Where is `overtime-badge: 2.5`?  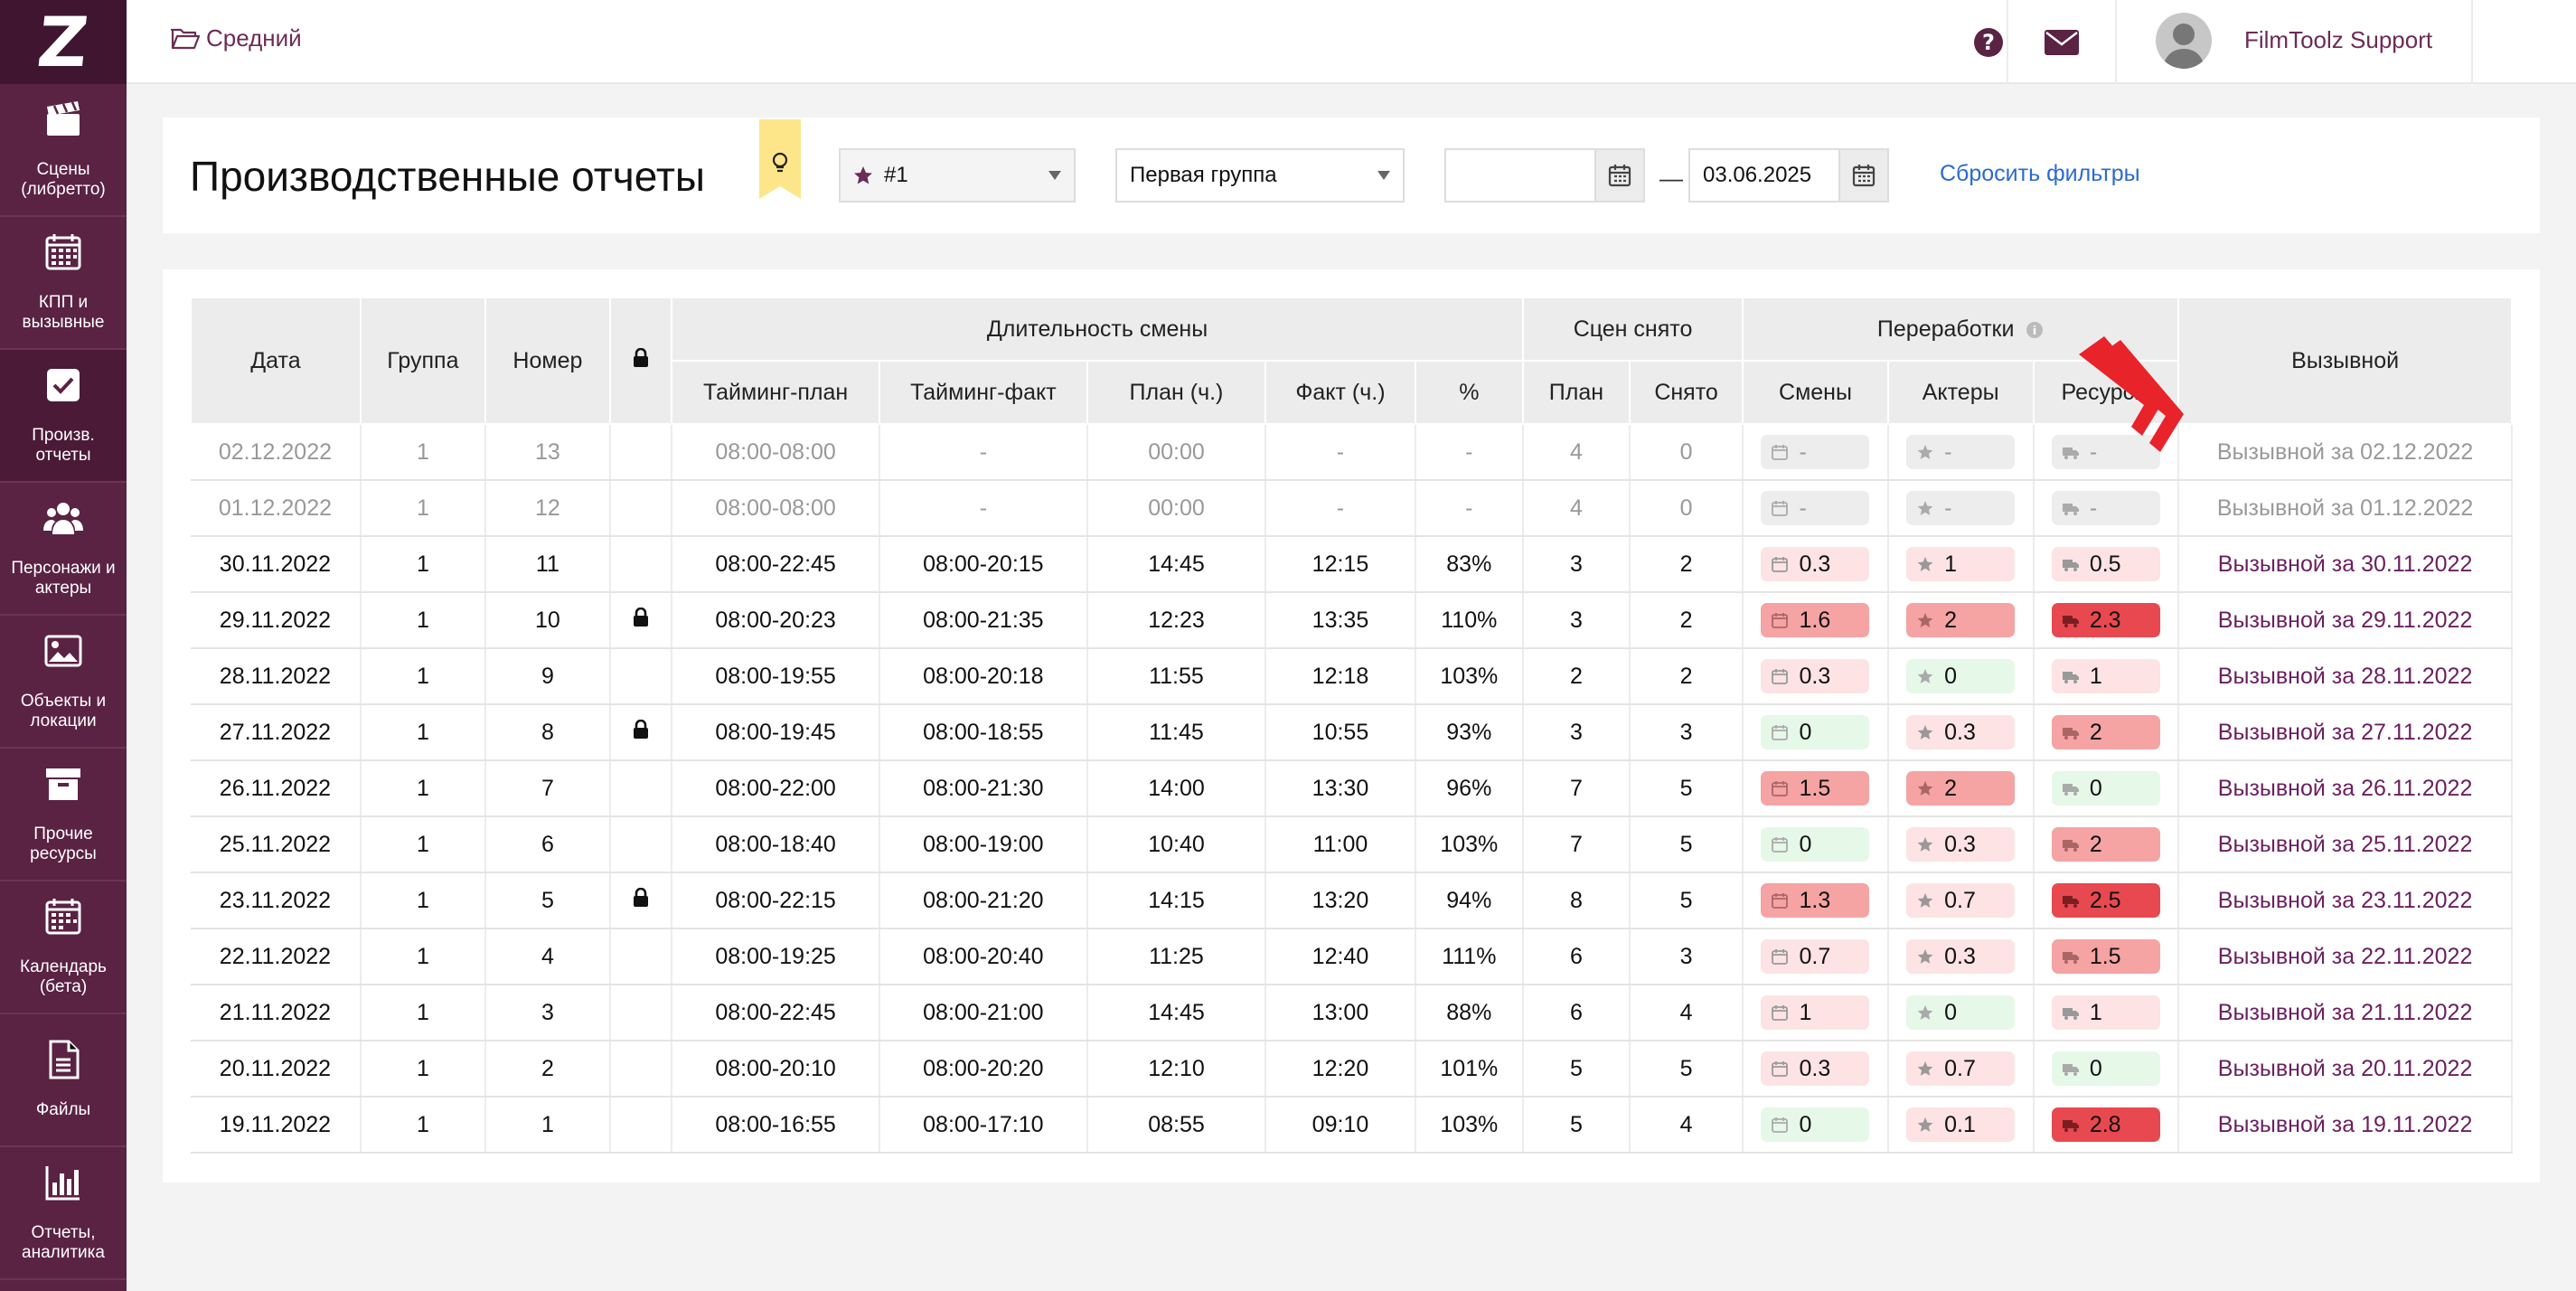 overtime-badge: 2.5 is located at coordinates (2106, 900).